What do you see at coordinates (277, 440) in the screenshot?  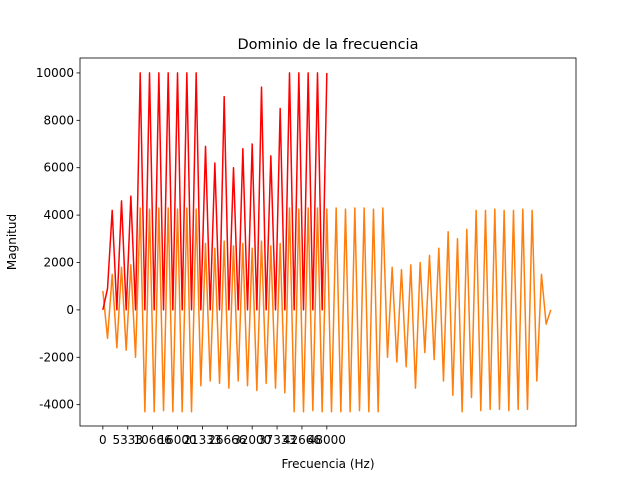 I see `x-tick-label: 37333` at bounding box center [277, 440].